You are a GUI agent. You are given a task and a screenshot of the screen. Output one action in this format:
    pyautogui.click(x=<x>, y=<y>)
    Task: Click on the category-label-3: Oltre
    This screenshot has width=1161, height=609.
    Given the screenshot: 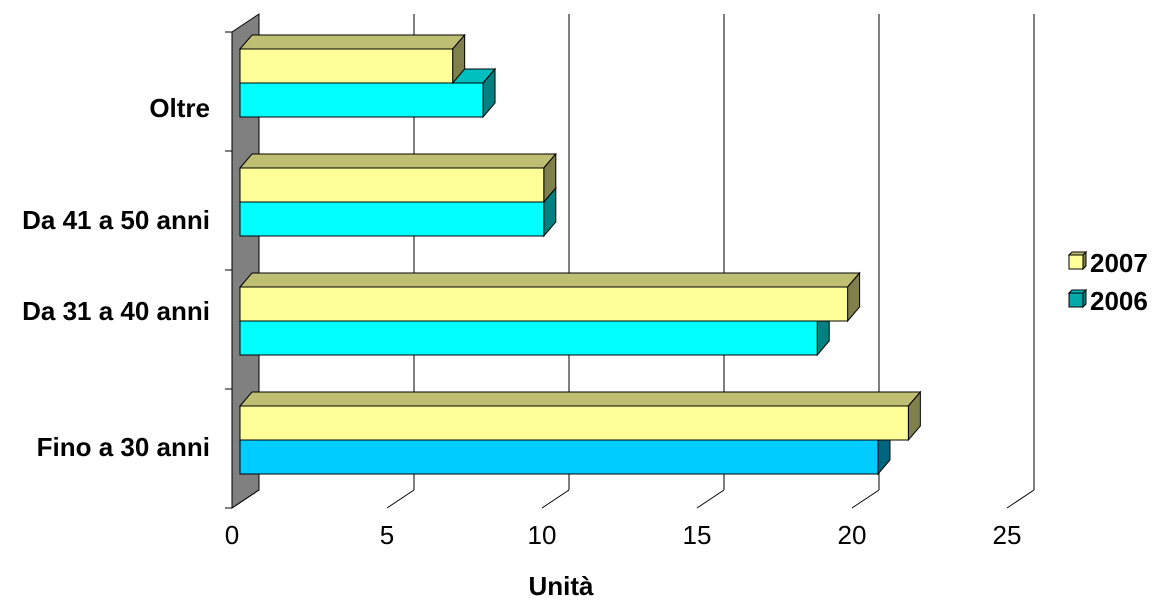 What is the action you would take?
    pyautogui.click(x=179, y=108)
    